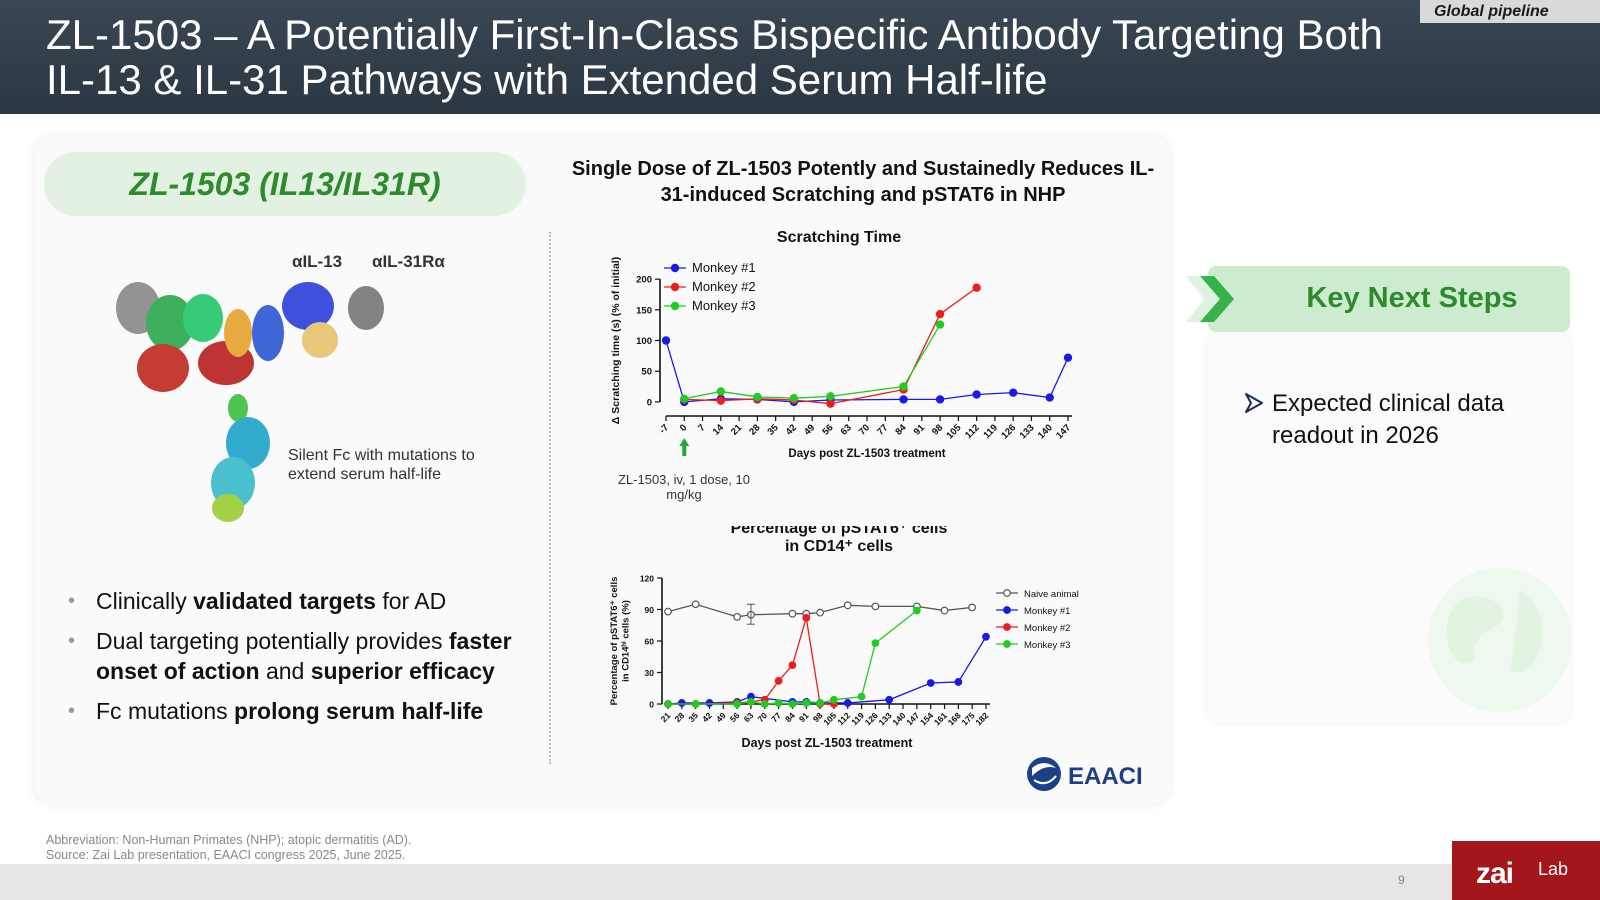  What do you see at coordinates (828, 743) in the screenshot?
I see `chart2-x-axis-label: Days post ZL-1503 treatment` at bounding box center [828, 743].